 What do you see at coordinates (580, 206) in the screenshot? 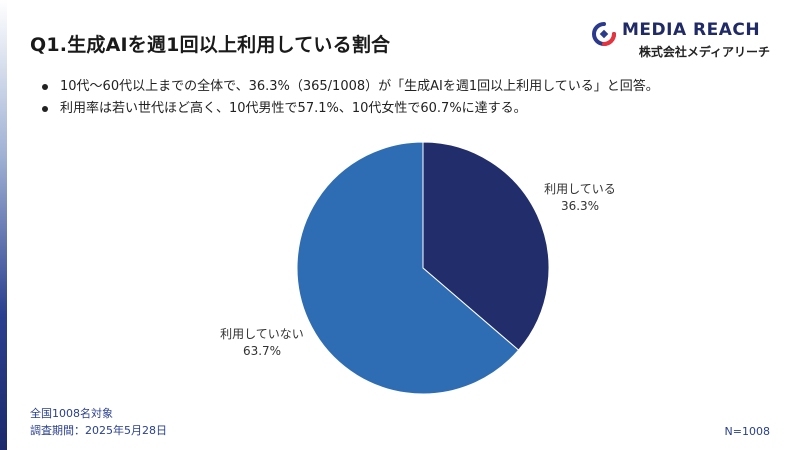
I see `slice-value-label: 36.3%` at bounding box center [580, 206].